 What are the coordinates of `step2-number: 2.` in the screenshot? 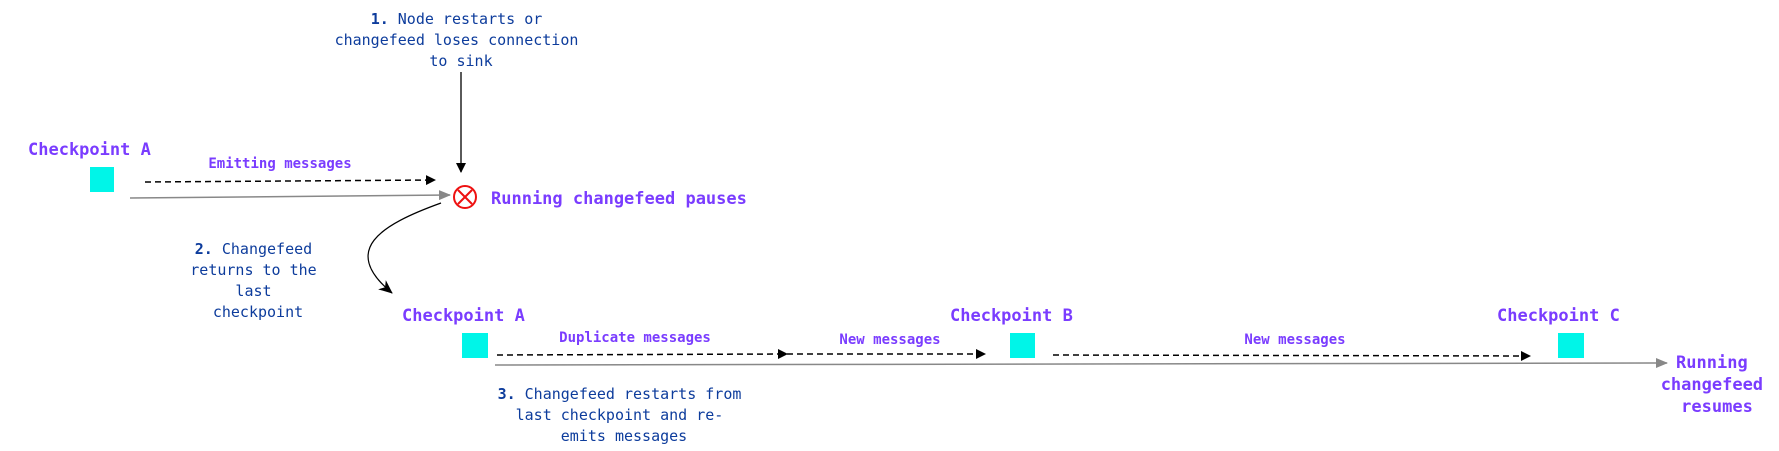 It's located at (204, 249).